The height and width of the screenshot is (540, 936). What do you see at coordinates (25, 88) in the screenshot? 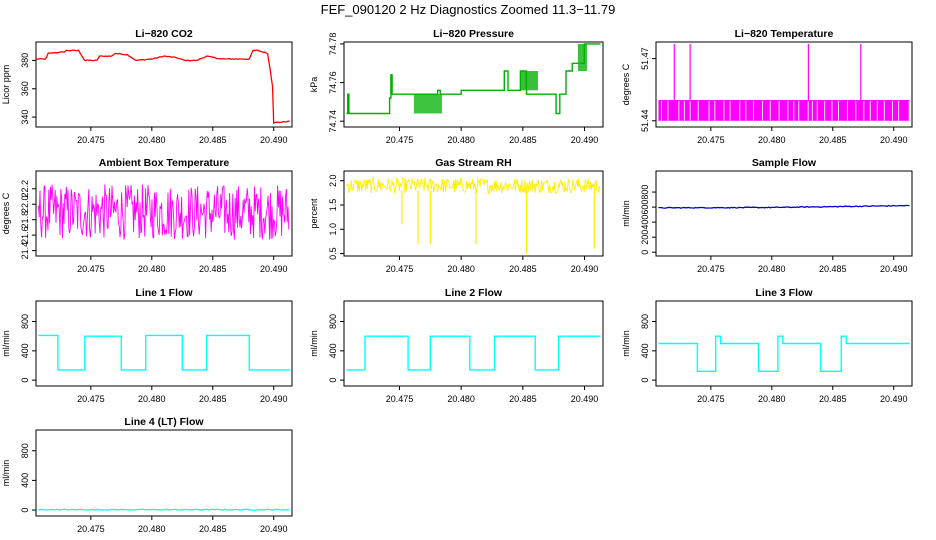
I see `y-tick-label: 360` at bounding box center [25, 88].